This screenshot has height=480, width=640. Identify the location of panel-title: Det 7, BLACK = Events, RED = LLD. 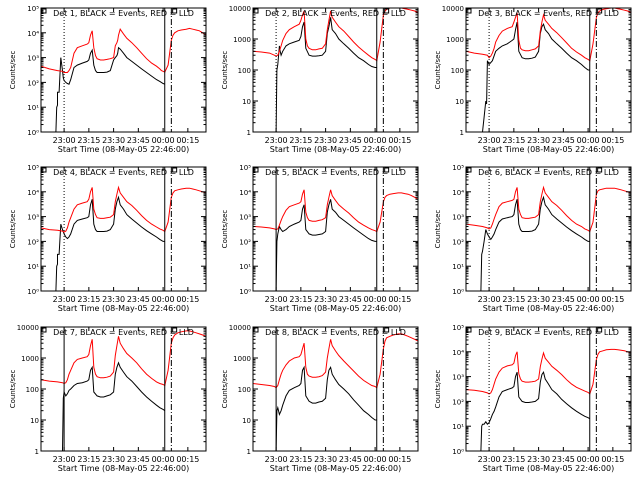
(123, 332).